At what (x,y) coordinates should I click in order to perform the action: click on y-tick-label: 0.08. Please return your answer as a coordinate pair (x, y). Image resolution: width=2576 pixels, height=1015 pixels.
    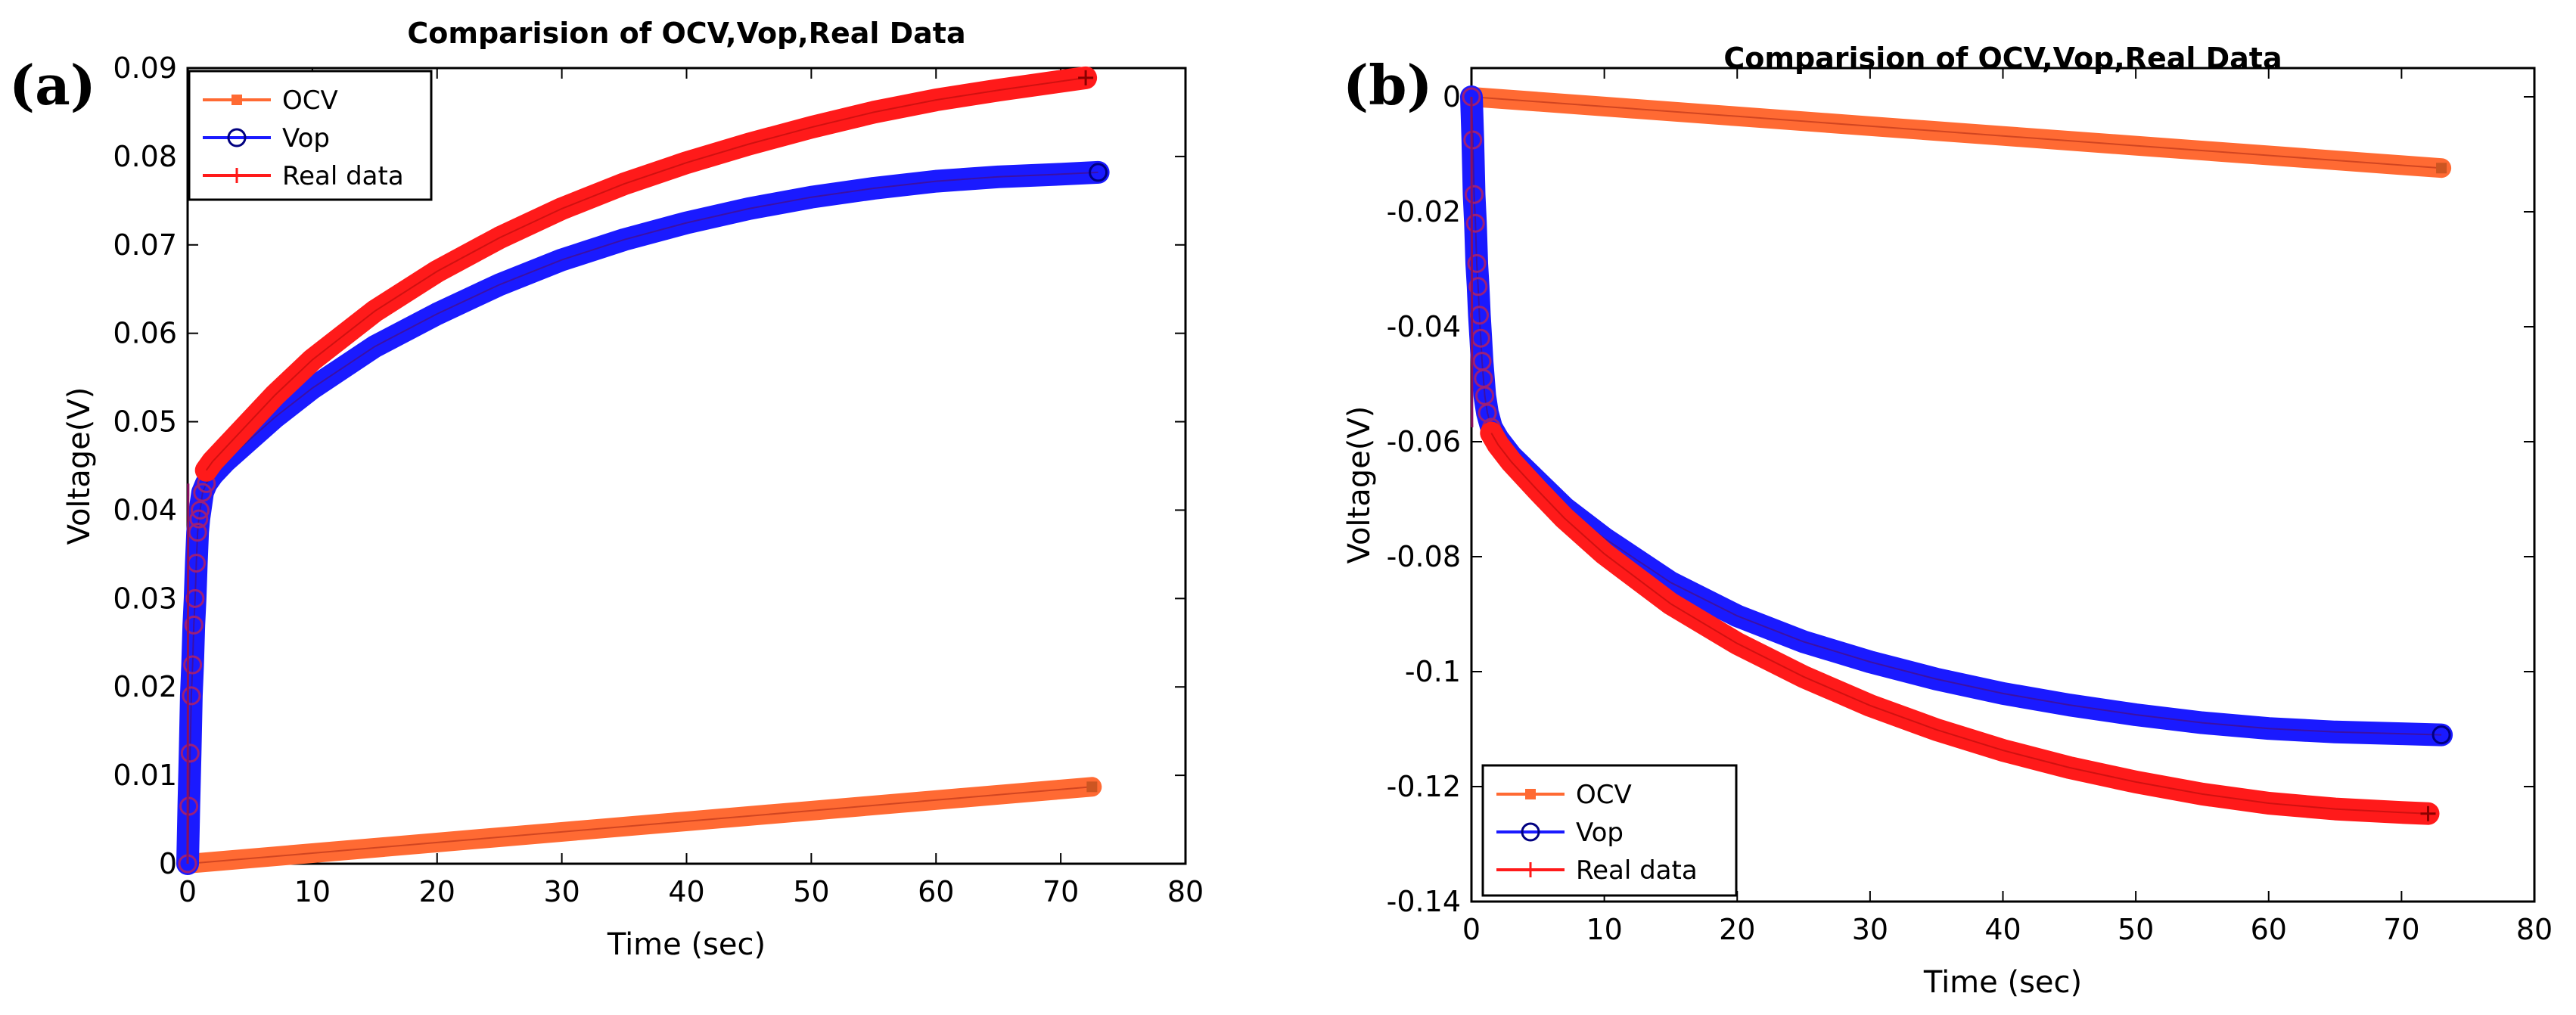
    Looking at the image, I should click on (145, 156).